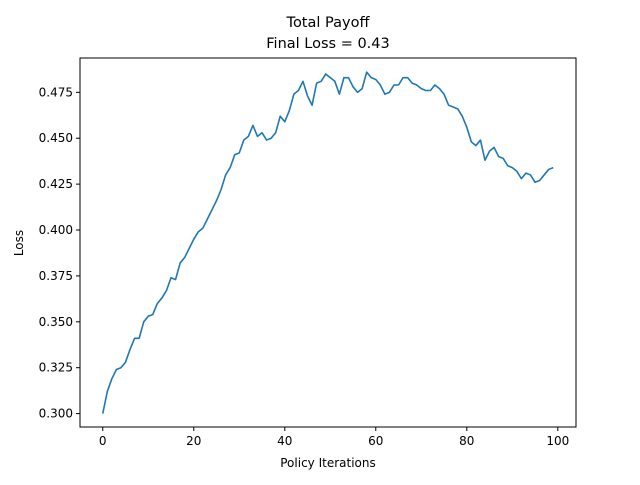 The width and height of the screenshot is (640, 485). Describe the element at coordinates (56, 138) in the screenshot. I see `y-tick-label: 0.450` at that location.